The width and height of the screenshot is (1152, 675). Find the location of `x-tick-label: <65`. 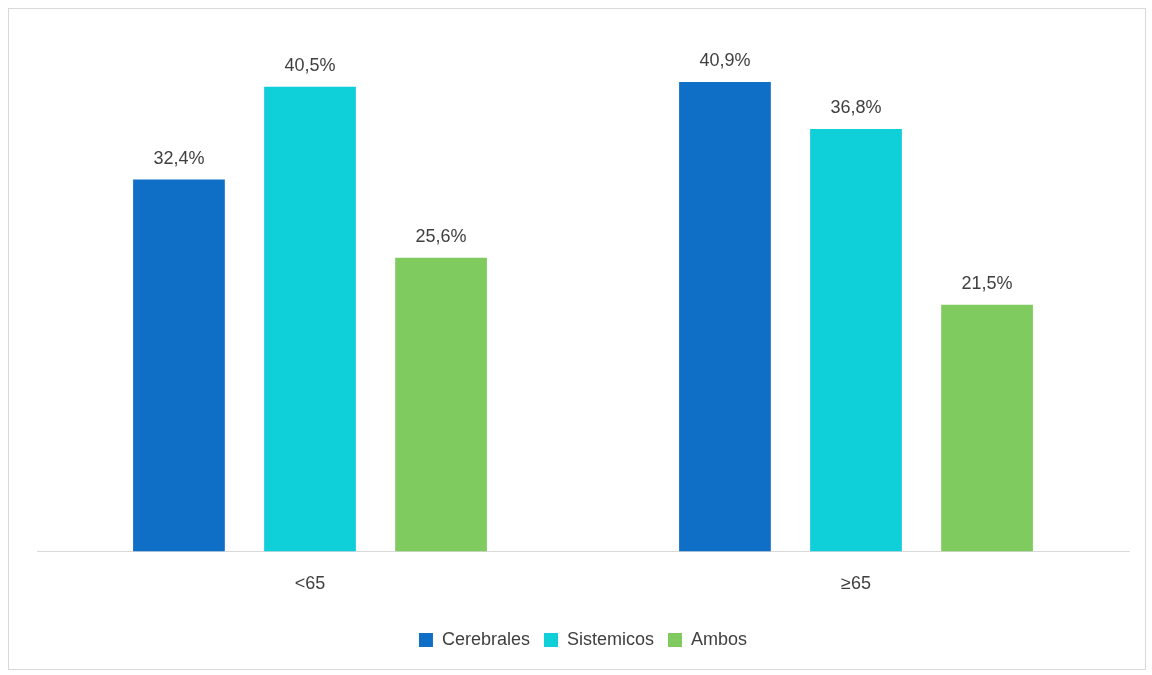

x-tick-label: <65 is located at coordinates (310, 583).